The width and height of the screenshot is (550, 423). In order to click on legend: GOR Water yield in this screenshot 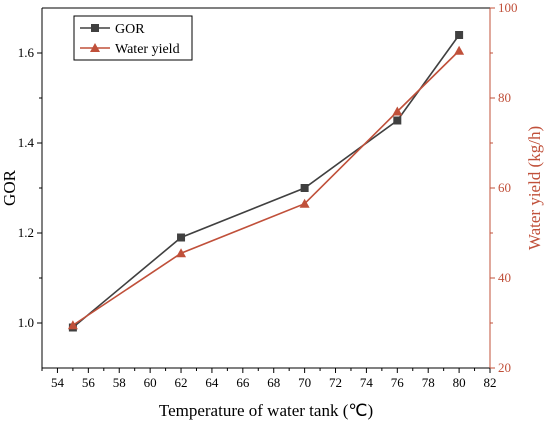, I will do `click(133, 38)`.